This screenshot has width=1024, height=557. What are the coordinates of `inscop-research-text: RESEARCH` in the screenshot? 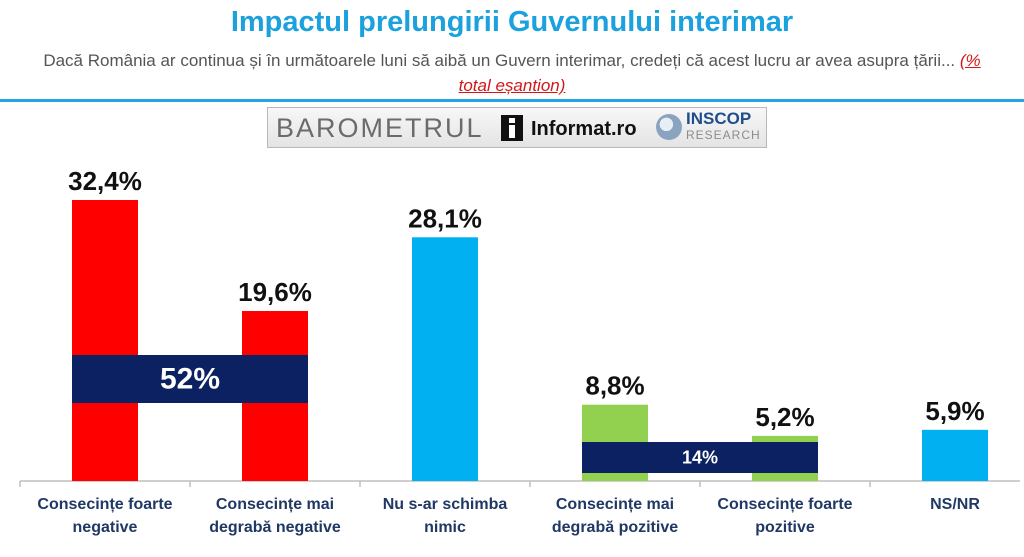 It's located at (723, 135).